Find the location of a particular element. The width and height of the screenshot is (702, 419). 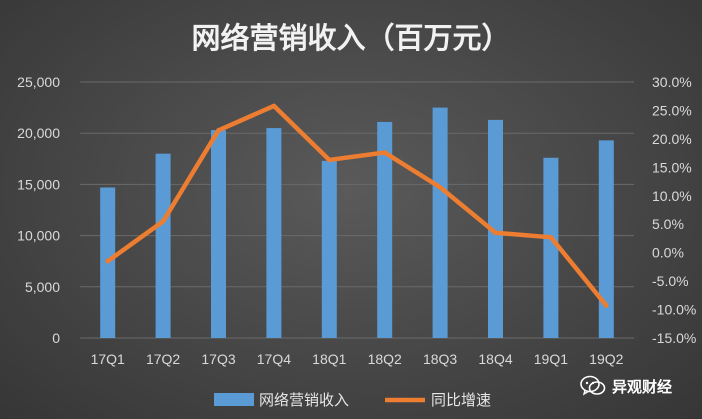

x-tick-label: 19Q2 is located at coordinates (606, 359).